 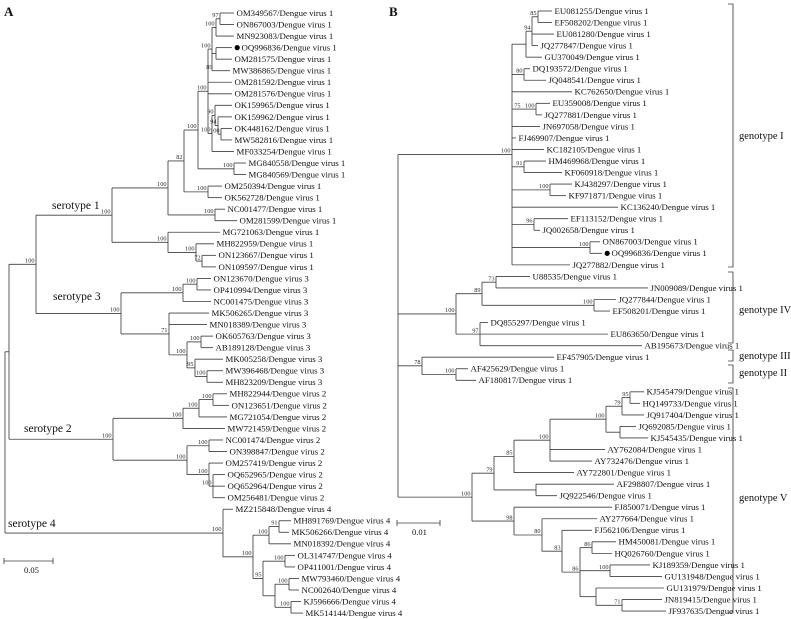 What do you see at coordinates (519, 163) in the screenshot?
I see `bootstrap-value: 91` at bounding box center [519, 163].